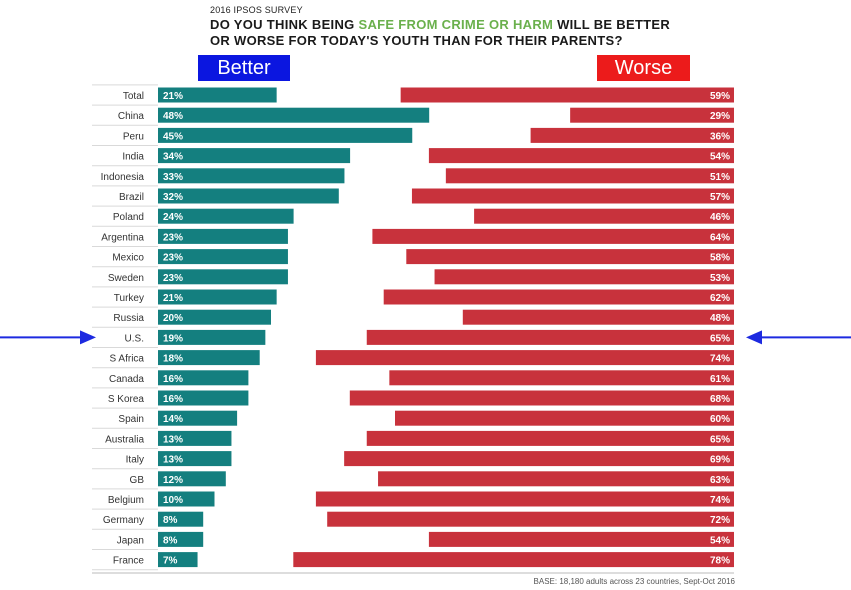 This screenshot has width=851, height=590. What do you see at coordinates (131, 116) in the screenshot?
I see `category-label: China` at bounding box center [131, 116].